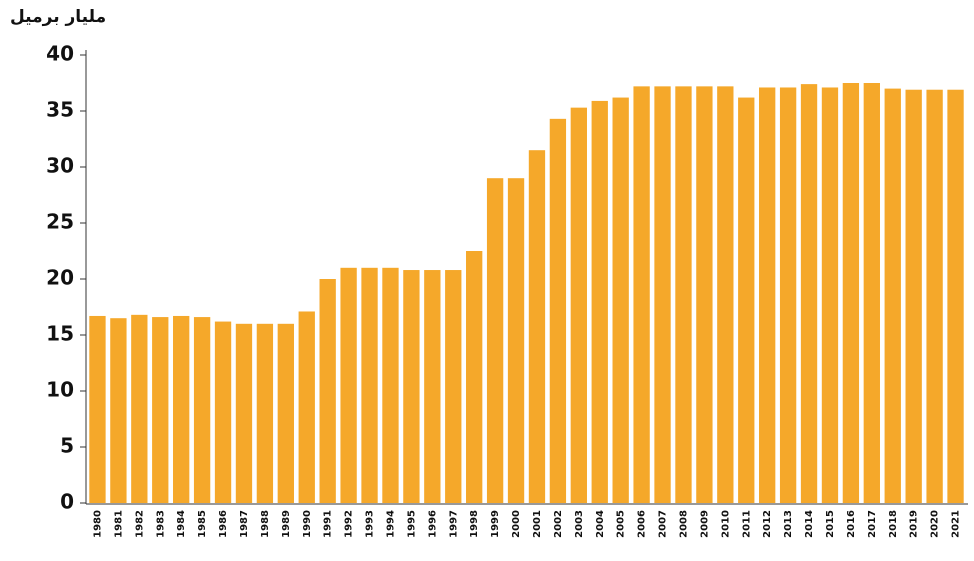  What do you see at coordinates (872, 524) in the screenshot?
I see `x-tick-label: 2017` at bounding box center [872, 524].